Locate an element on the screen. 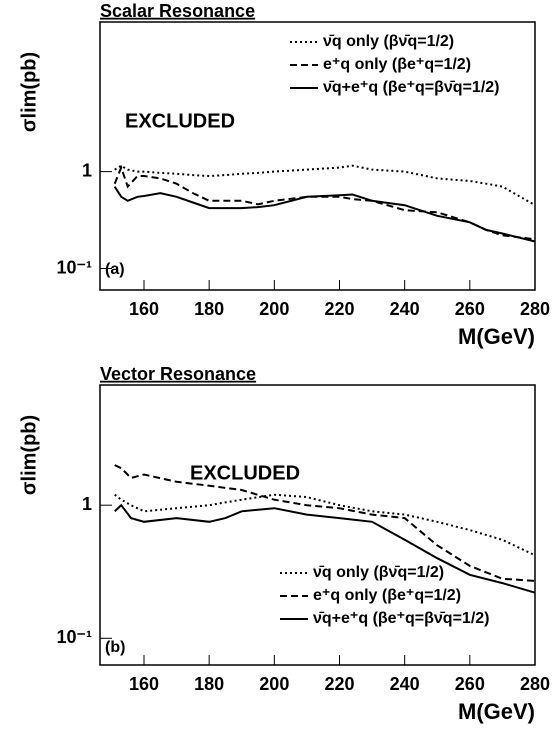 The width and height of the screenshot is (555, 735). chart-title: Vector Resonance is located at coordinates (178, 374).